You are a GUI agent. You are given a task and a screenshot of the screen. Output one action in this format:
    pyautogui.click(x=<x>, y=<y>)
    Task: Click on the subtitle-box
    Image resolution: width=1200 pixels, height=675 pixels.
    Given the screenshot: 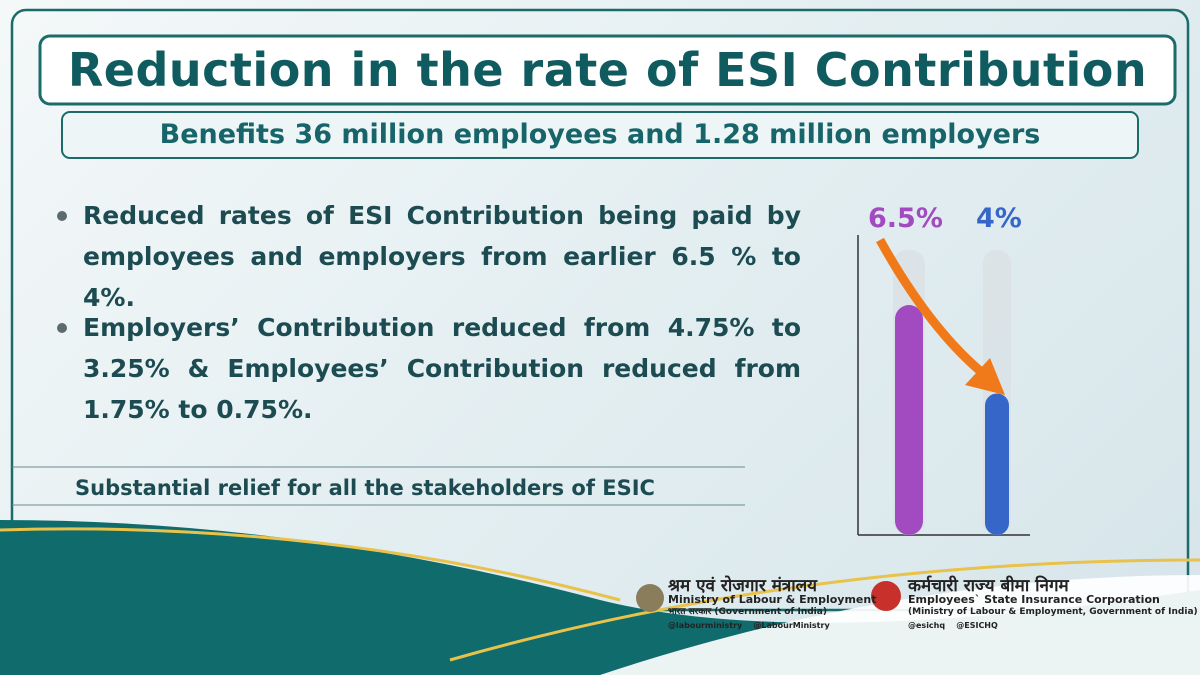 What is the action you would take?
    pyautogui.click(x=600, y=135)
    